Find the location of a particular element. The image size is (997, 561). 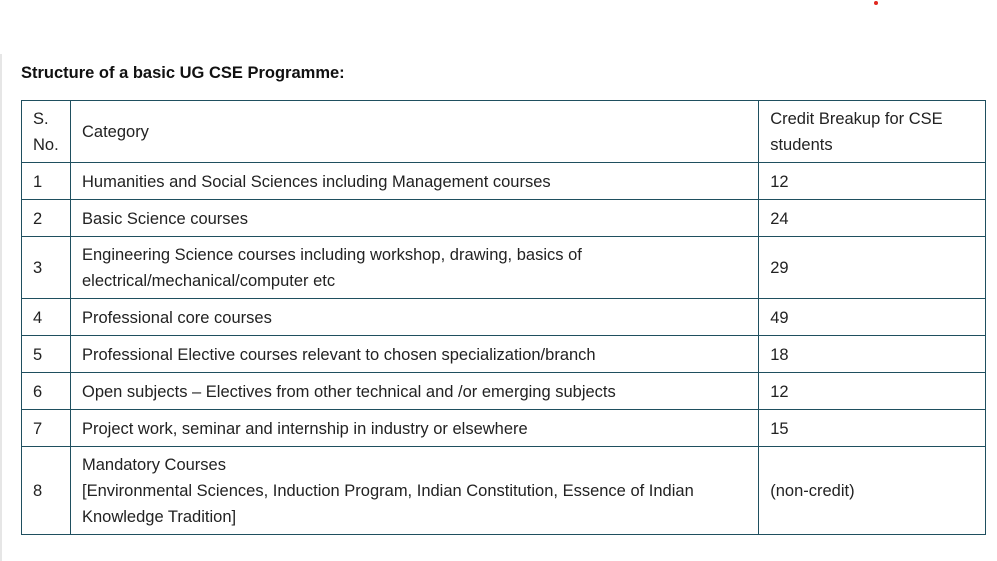

table-row: 2 Basic Science courses 24 is located at coordinates (503, 218).